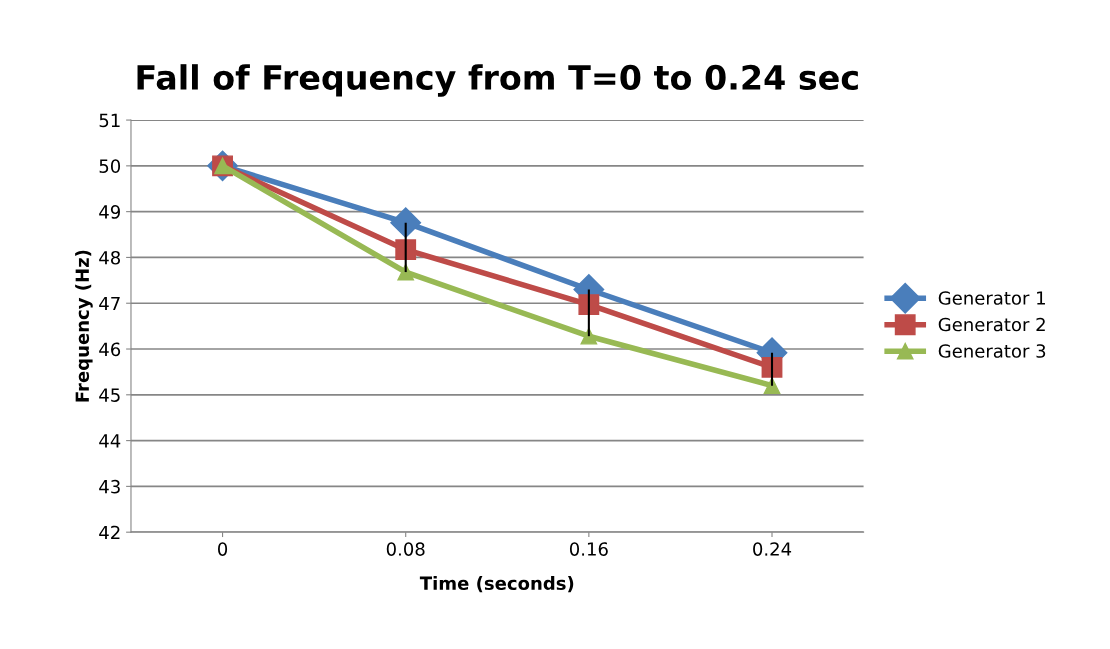 This screenshot has height=649, width=1110. I want to click on y-axis-title: Frequency (Hz), so click(84, 326).